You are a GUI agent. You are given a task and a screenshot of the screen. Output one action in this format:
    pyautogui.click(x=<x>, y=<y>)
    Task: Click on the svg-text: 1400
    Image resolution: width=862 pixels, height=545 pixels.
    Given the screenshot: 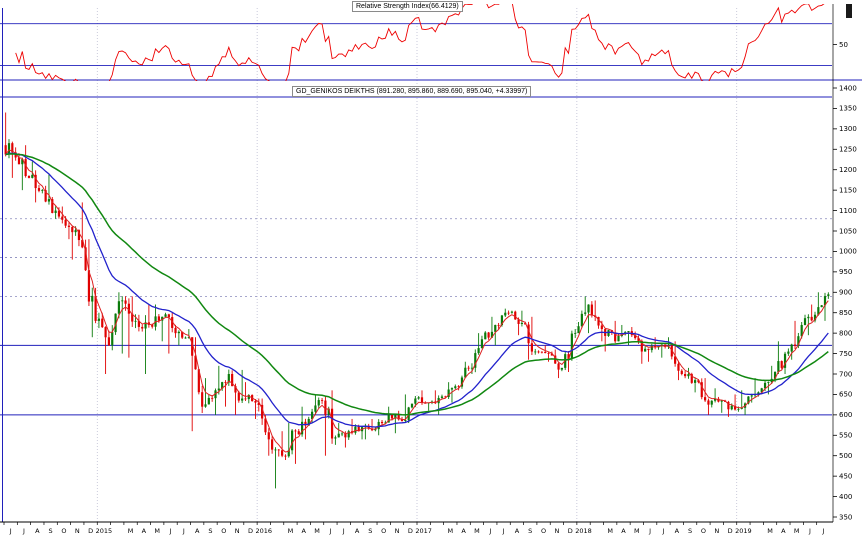 What is the action you would take?
    pyautogui.click(x=848, y=88)
    